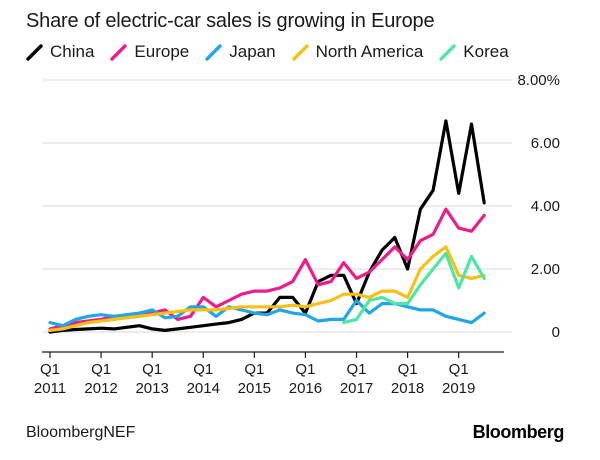 The height and width of the screenshot is (460, 600). I want to click on series-line-north-america, so click(267, 288).